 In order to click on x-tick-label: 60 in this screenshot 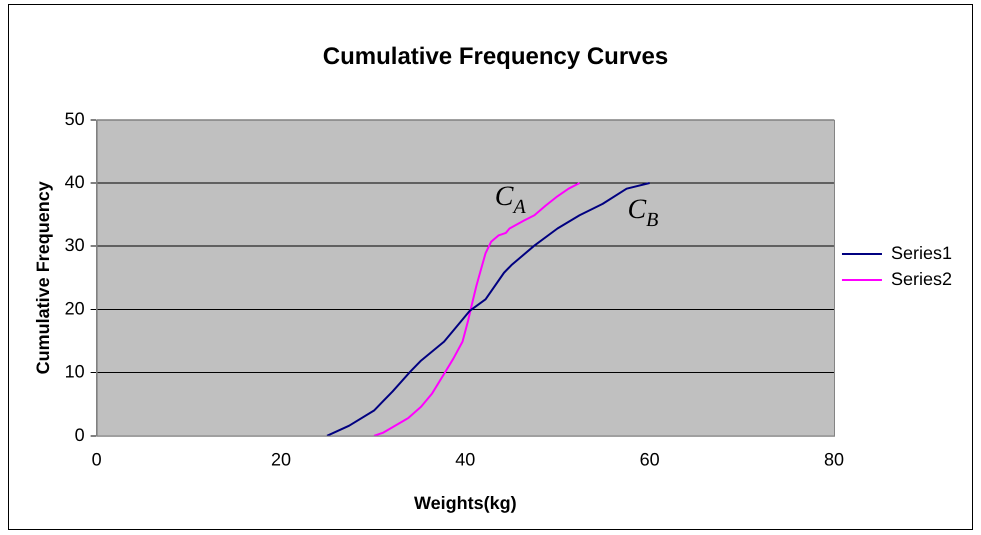, I will do `click(650, 460)`.